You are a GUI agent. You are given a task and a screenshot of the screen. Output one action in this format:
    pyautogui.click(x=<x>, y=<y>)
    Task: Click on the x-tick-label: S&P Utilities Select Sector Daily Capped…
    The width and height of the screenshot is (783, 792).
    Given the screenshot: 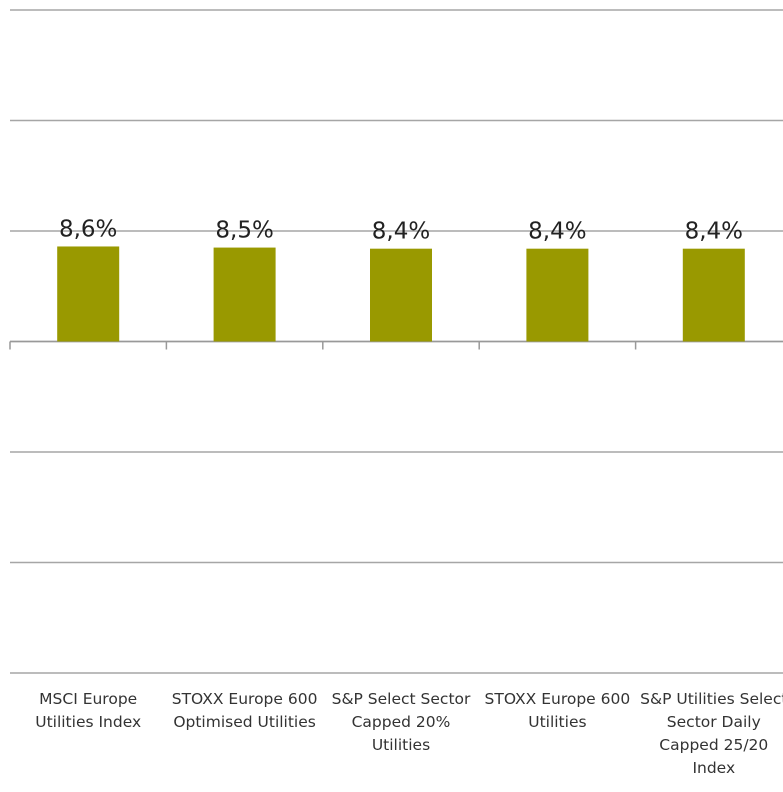 What is the action you would take?
    pyautogui.click(x=711, y=733)
    